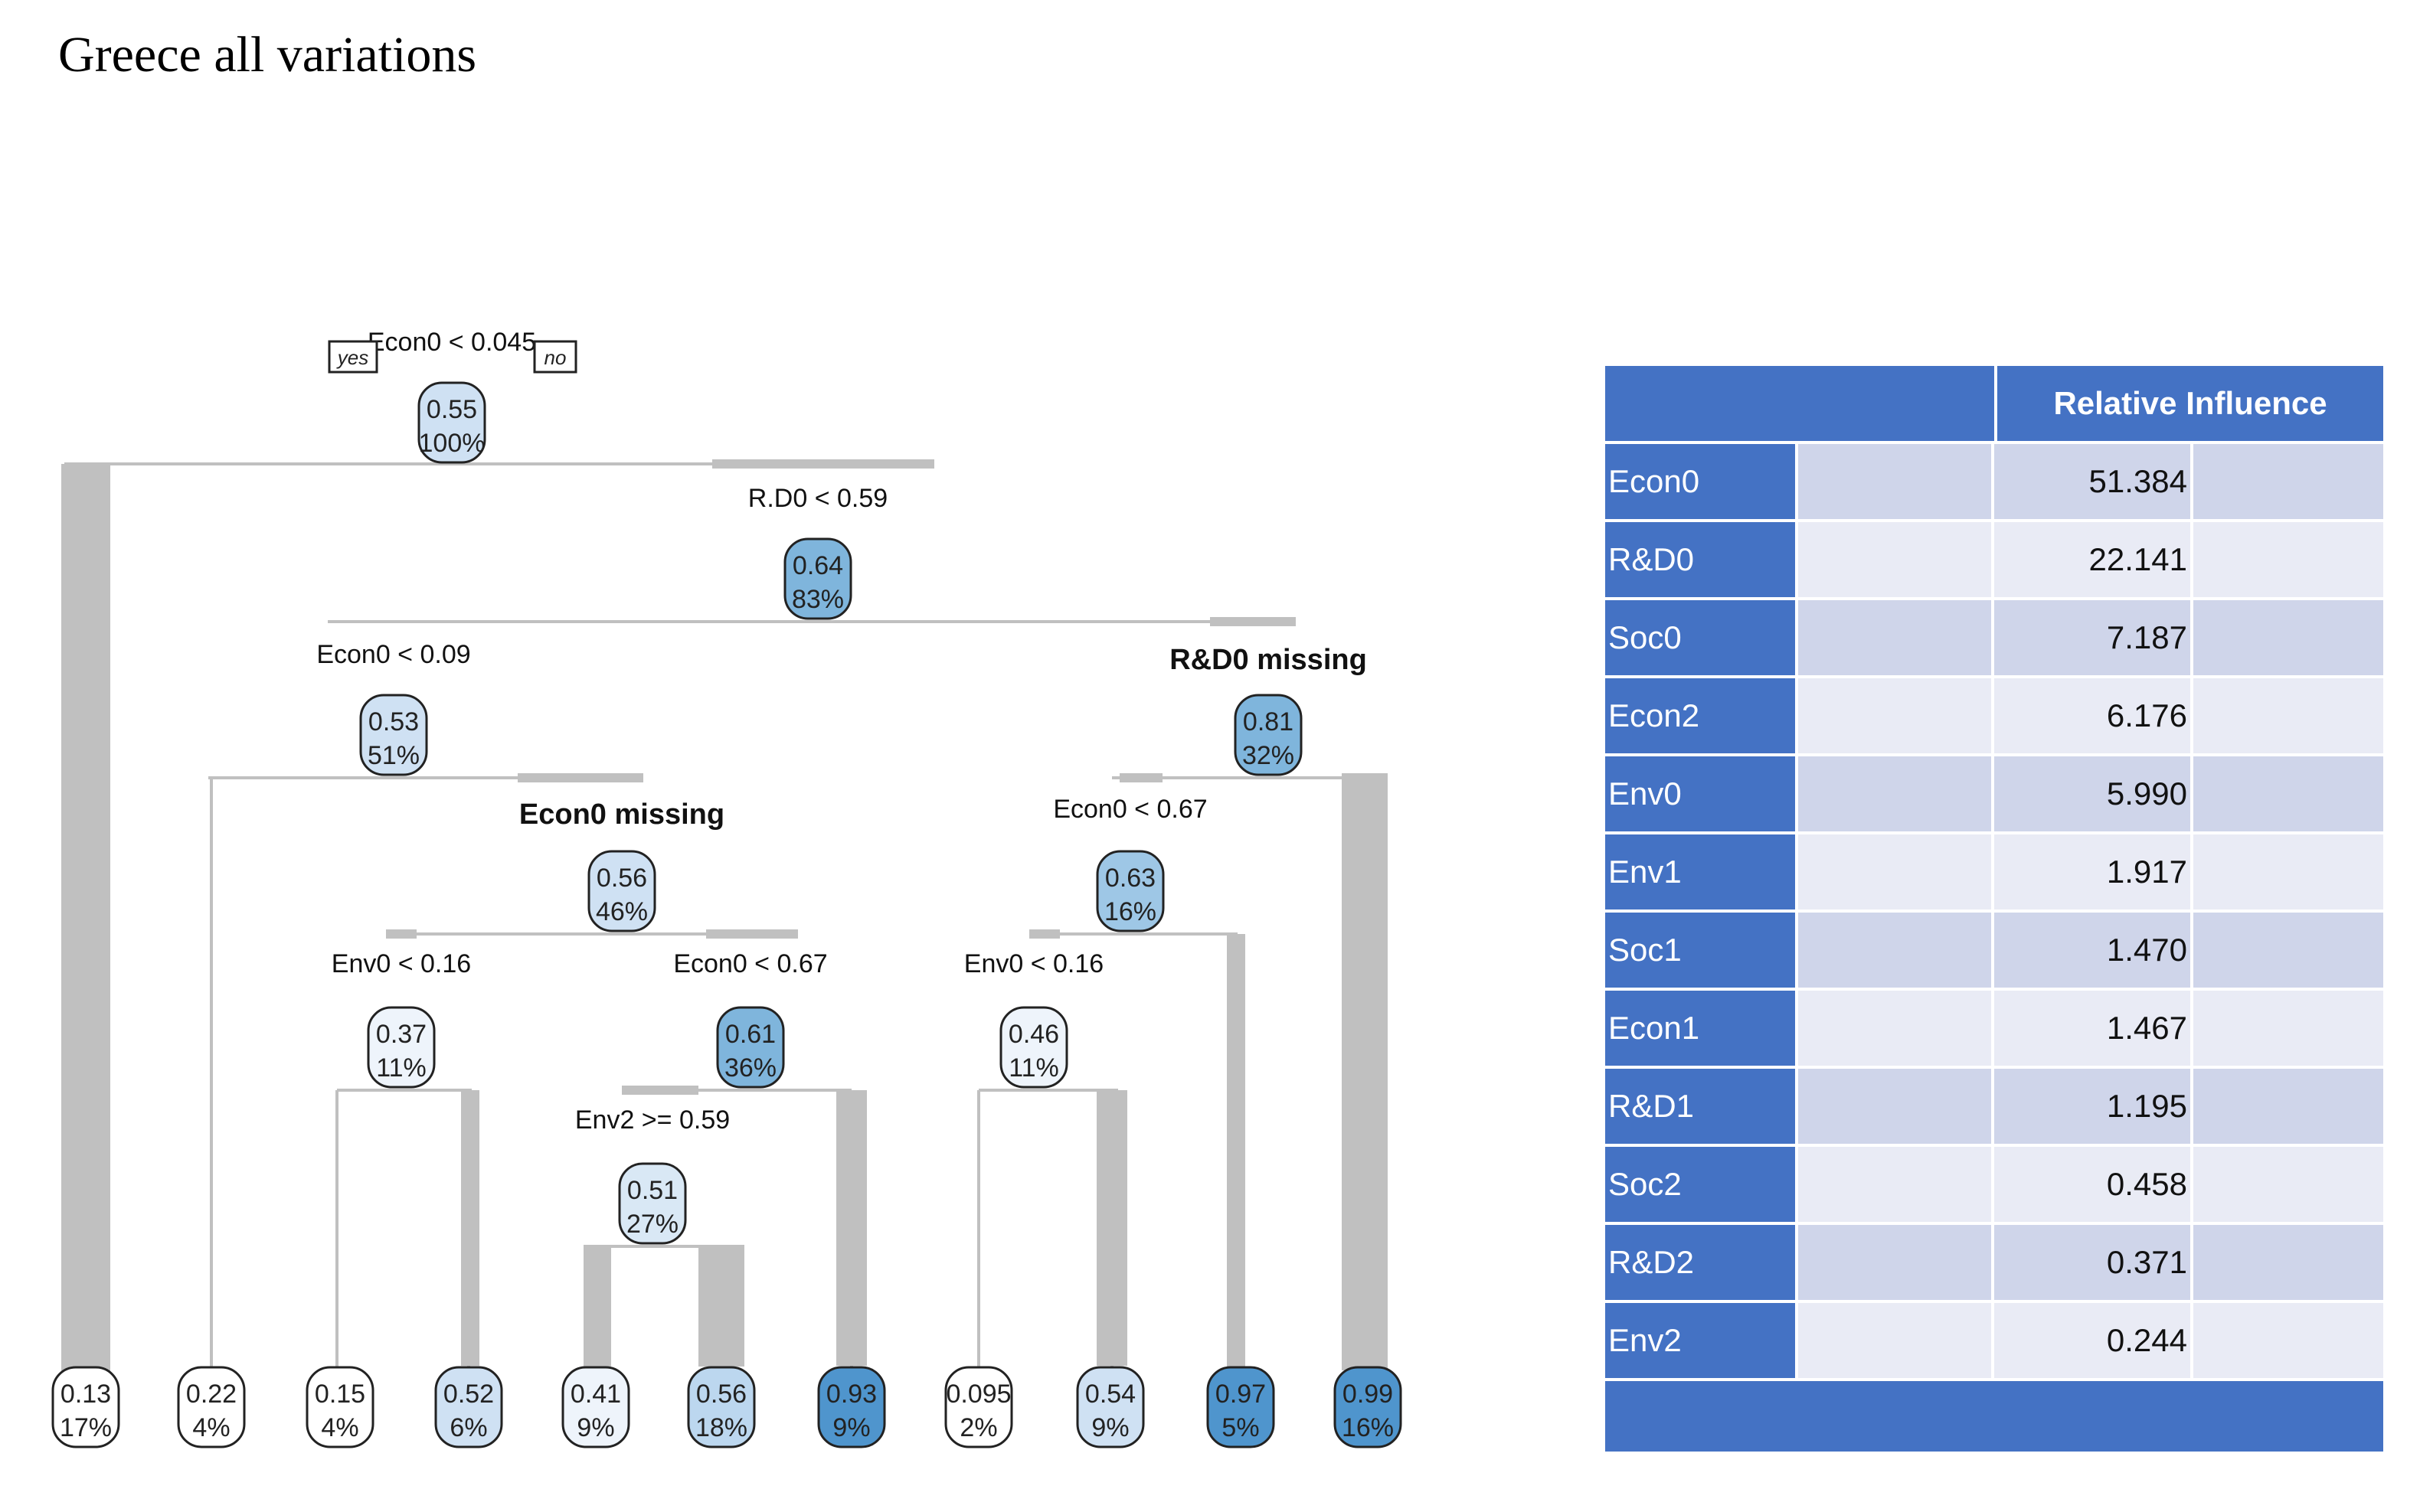 The width and height of the screenshot is (2420, 1512). What do you see at coordinates (979, 1427) in the screenshot?
I see `node-percent: 2%` at bounding box center [979, 1427].